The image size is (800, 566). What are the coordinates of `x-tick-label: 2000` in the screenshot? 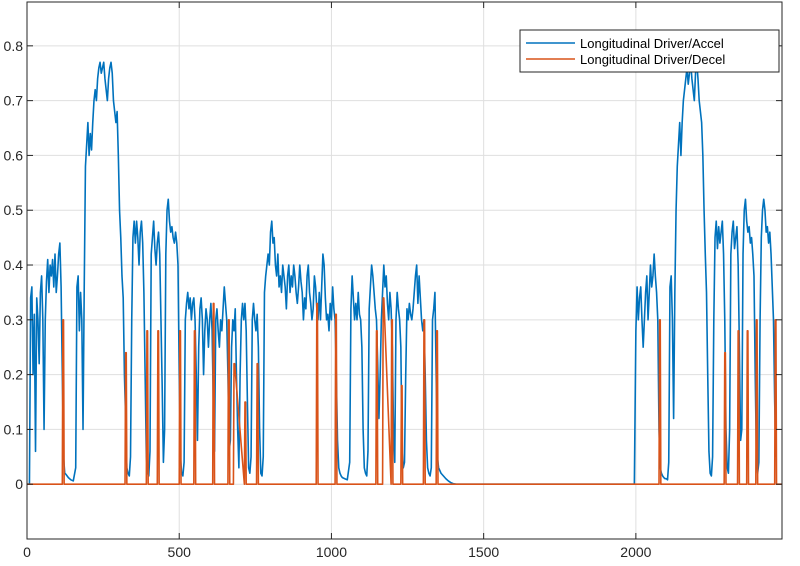 It's located at (635, 552).